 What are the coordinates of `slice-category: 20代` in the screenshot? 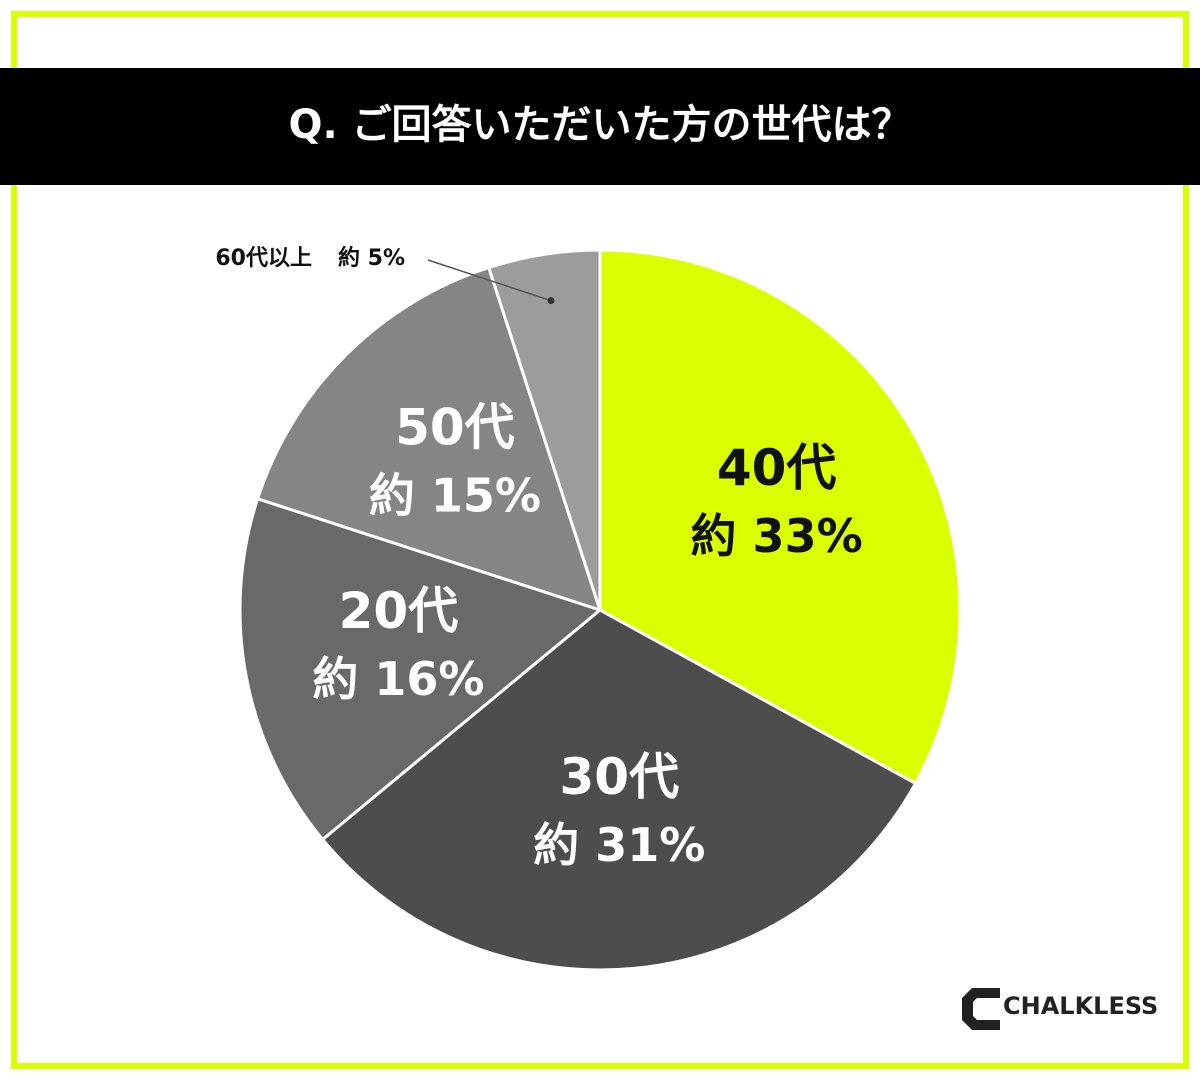 It's located at (399, 611).